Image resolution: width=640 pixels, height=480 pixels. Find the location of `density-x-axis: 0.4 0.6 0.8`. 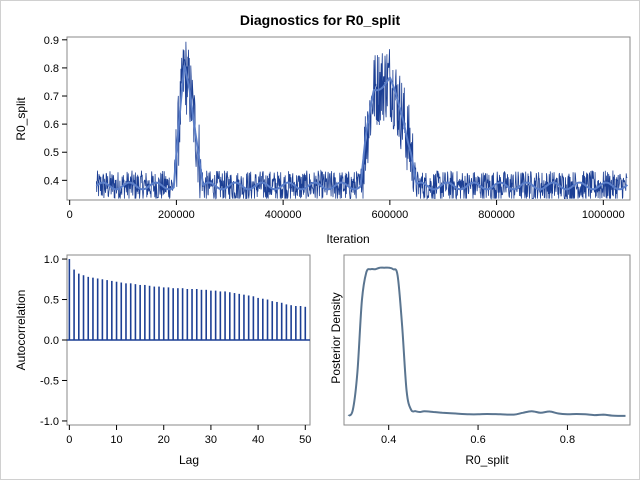

density-x-axis: 0.4 0.6 0.8 is located at coordinates (478, 435).